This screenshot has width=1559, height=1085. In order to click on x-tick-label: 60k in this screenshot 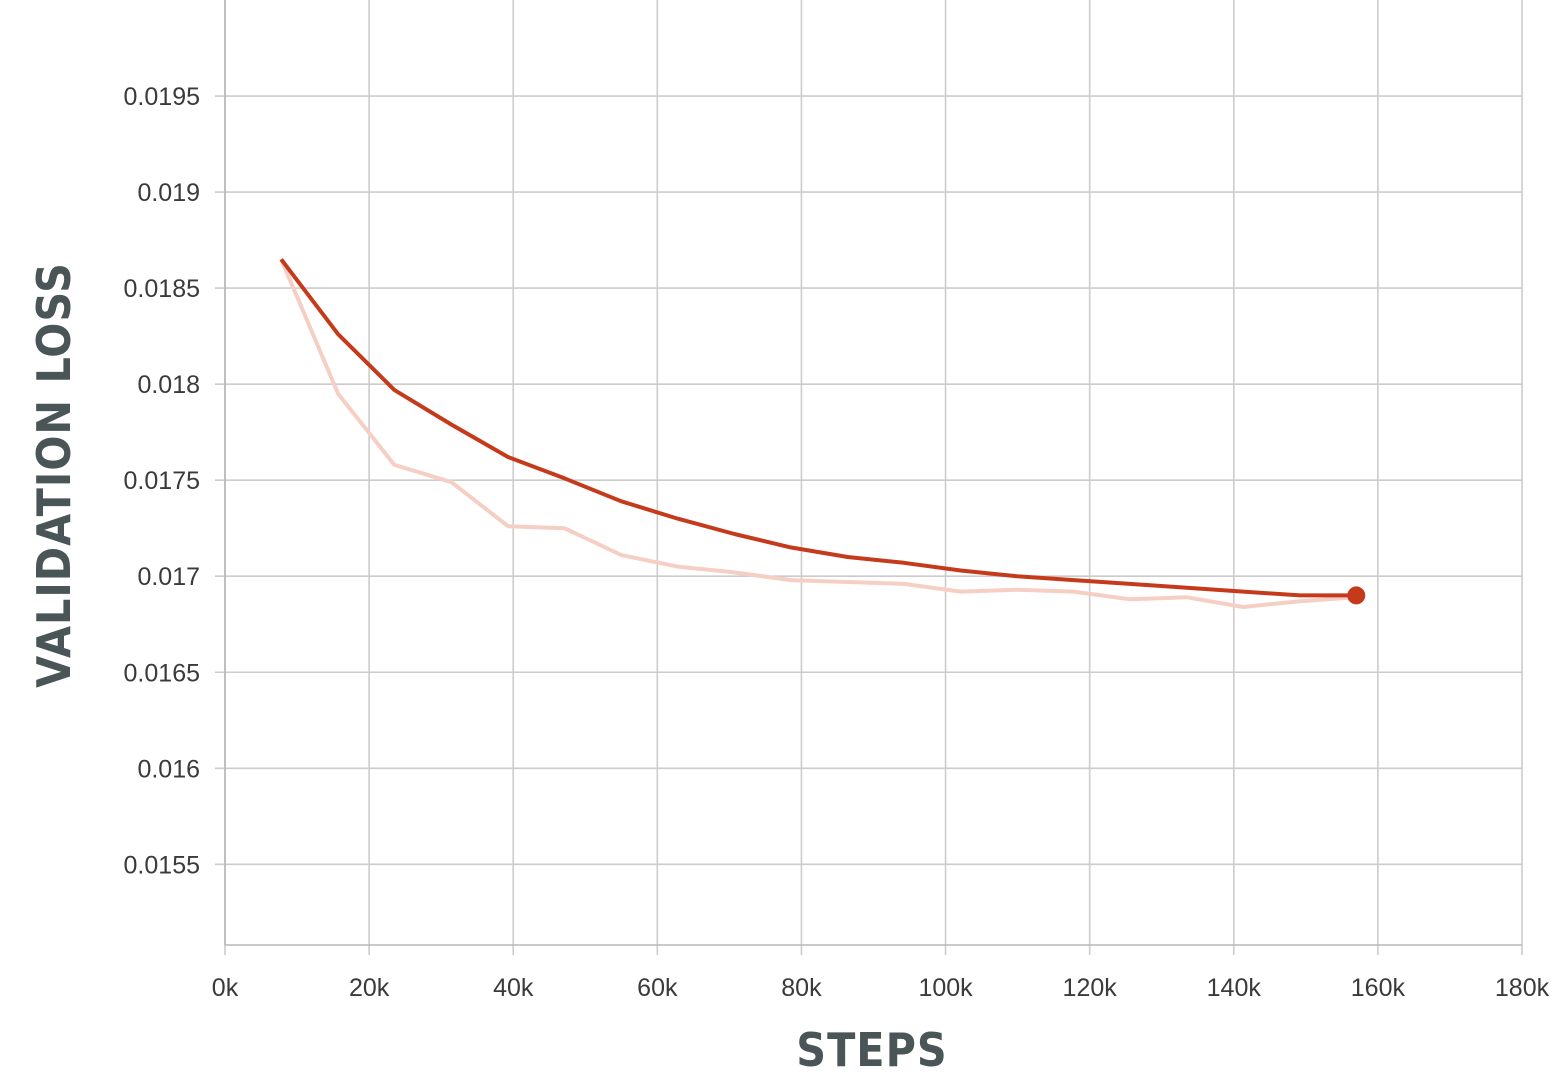, I will do `click(657, 988)`.